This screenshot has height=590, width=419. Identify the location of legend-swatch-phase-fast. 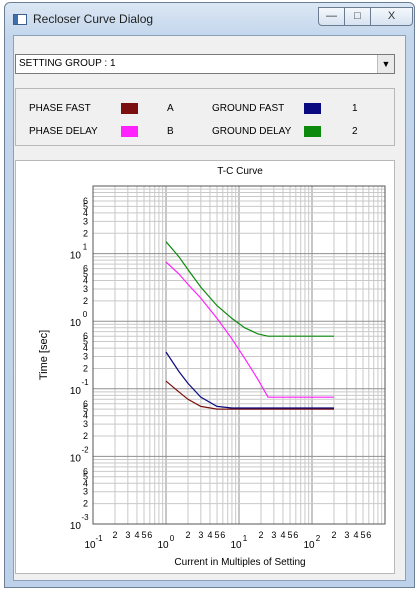
(129, 108).